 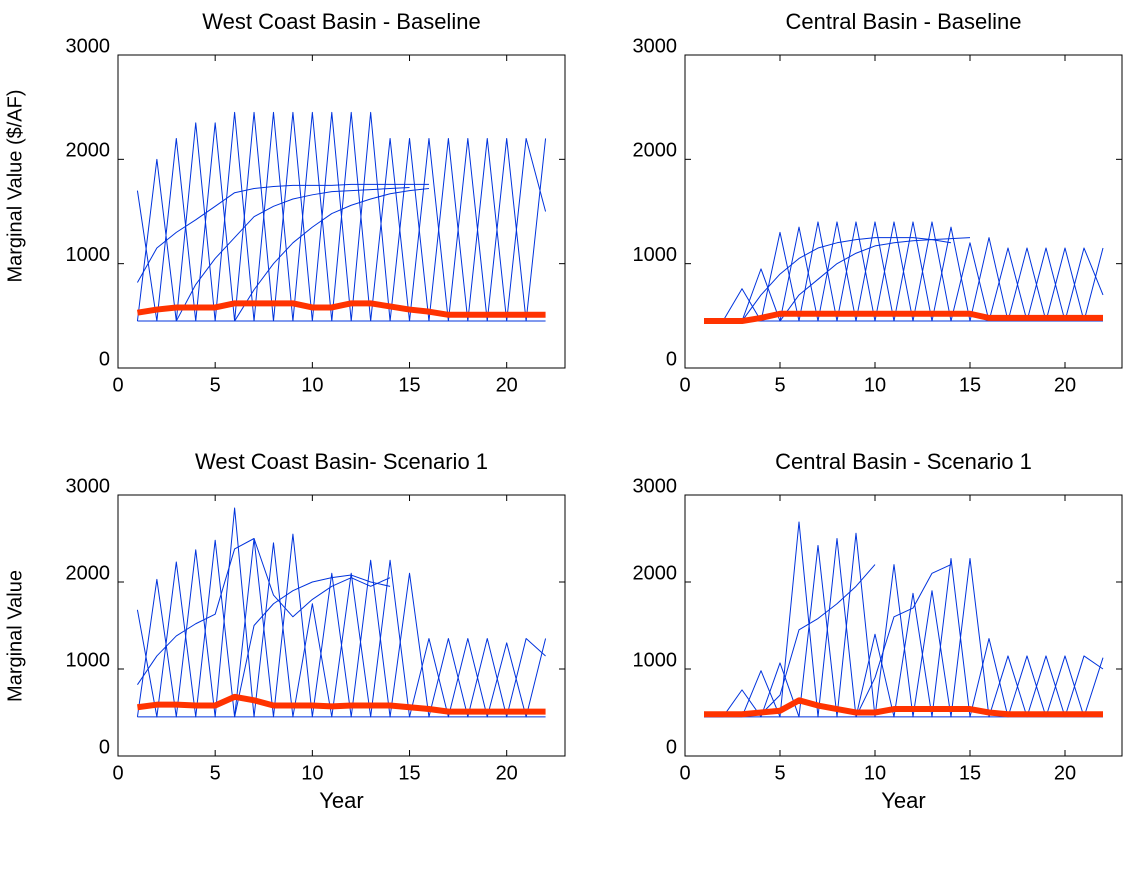 I want to click on y-axis-label: Marginal Value ($/AF), so click(x=15, y=185).